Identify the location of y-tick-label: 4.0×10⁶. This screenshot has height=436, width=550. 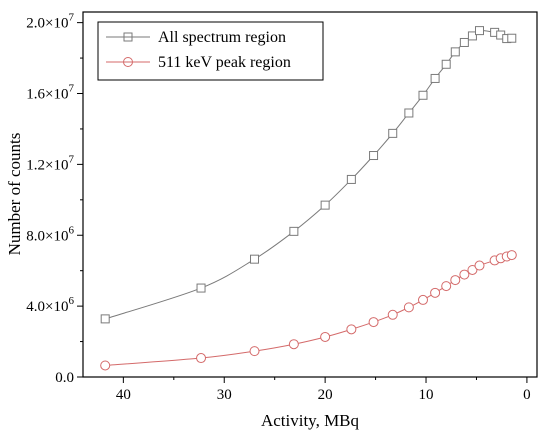
(50, 305).